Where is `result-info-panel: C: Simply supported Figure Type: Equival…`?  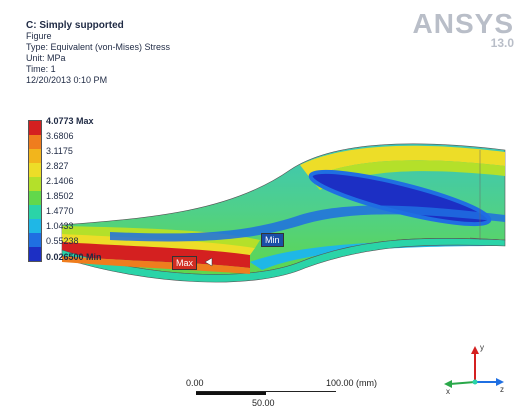
result-info-panel: C: Simply supported Figure Type: Equival… is located at coordinates (98, 53).